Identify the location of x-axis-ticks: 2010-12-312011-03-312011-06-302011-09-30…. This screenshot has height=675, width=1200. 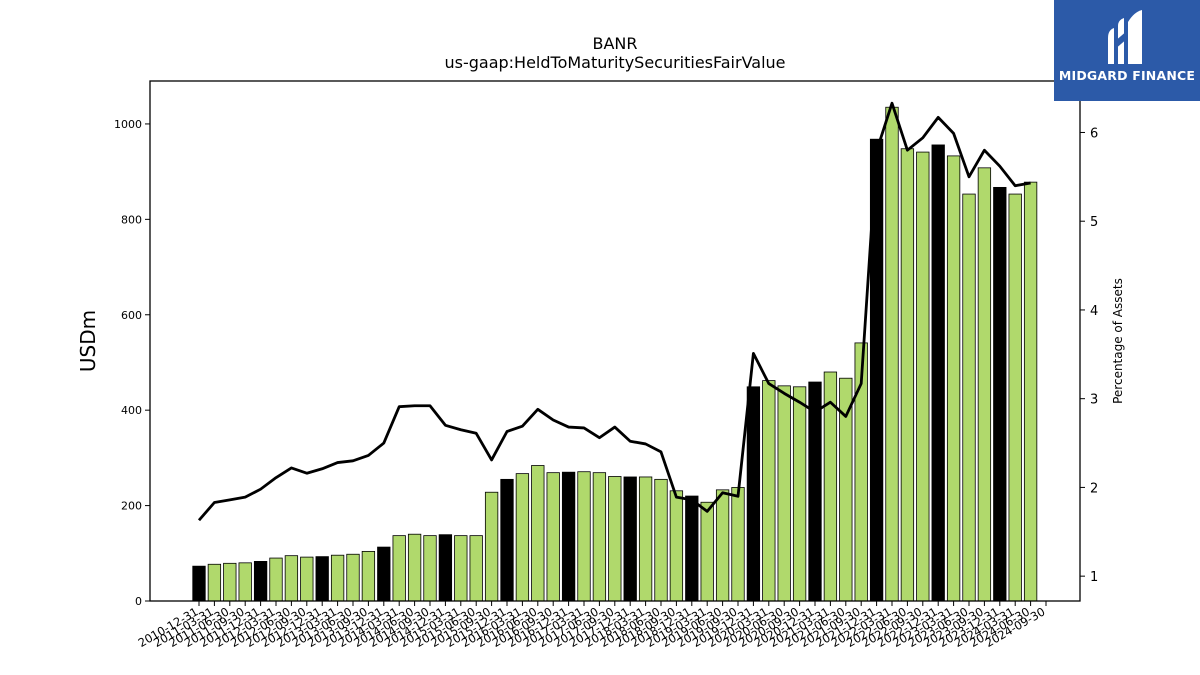
(592, 625).